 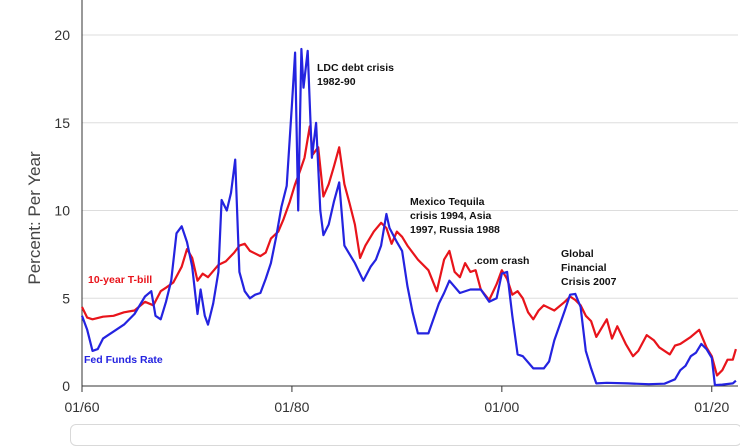 What do you see at coordinates (455, 230) in the screenshot?
I see `annotation-mexico-line3: 1997, Russia 1988` at bounding box center [455, 230].